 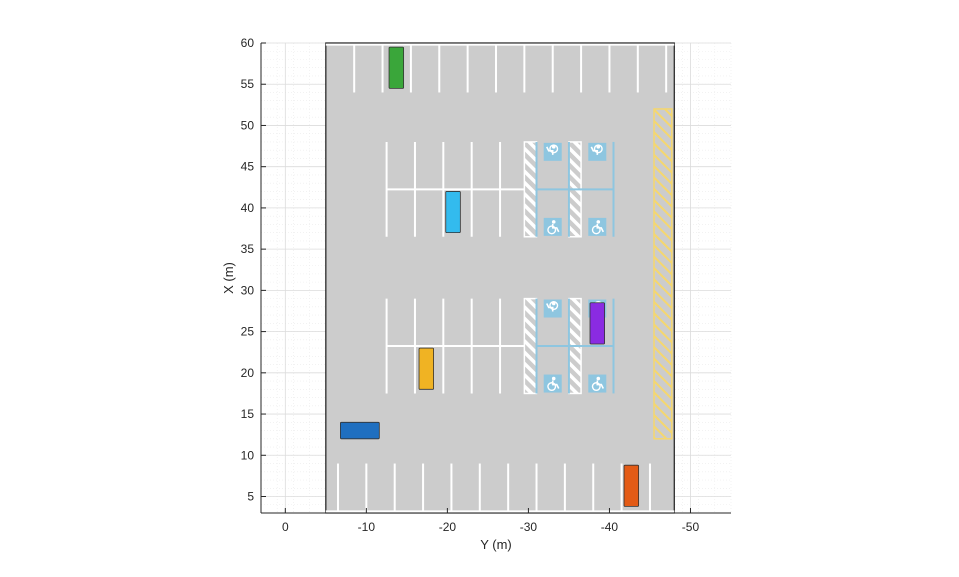 What do you see at coordinates (228, 278) in the screenshot?
I see `y-axis-label: X (m)` at bounding box center [228, 278].